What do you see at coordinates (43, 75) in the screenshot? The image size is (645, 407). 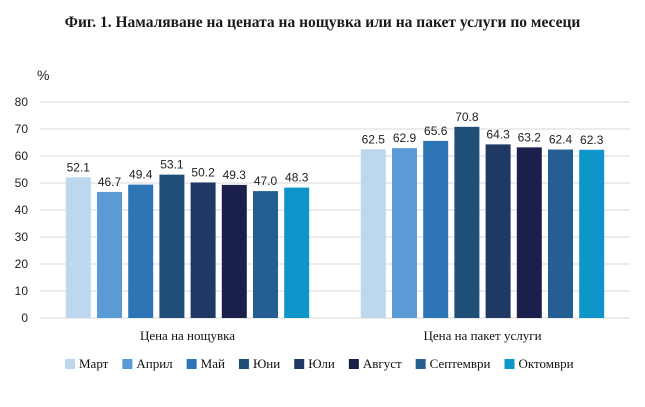 I see `y-axis-unit: %` at bounding box center [43, 75].